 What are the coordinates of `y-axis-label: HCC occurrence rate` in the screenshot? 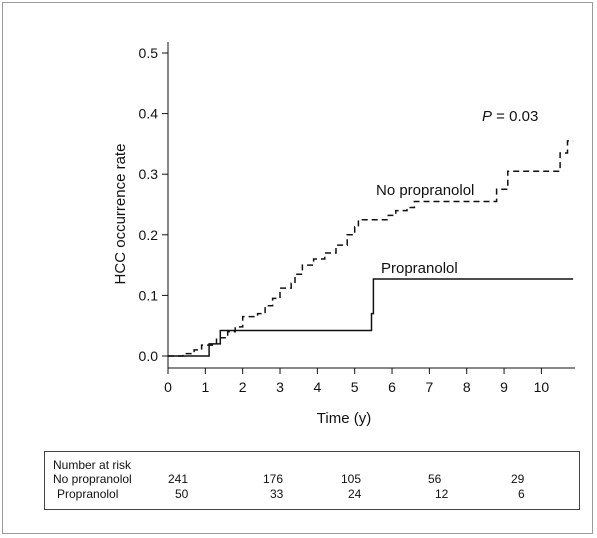 It's located at (120, 214).